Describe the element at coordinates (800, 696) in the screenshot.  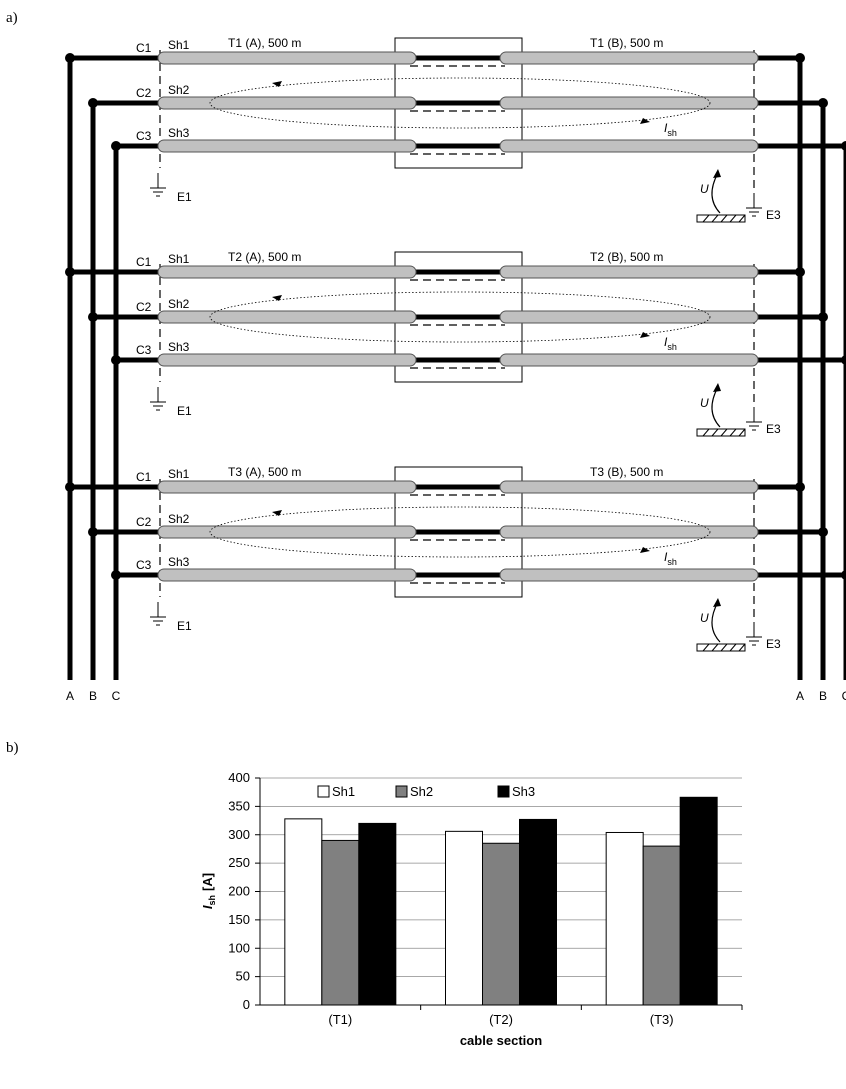
I see `bus-label-right: A` at that location.